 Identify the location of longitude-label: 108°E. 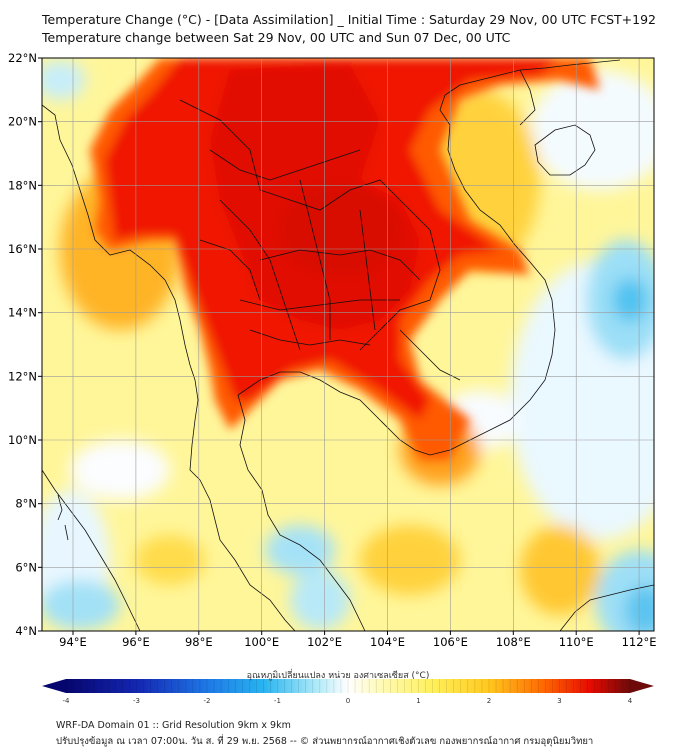
(513, 642).